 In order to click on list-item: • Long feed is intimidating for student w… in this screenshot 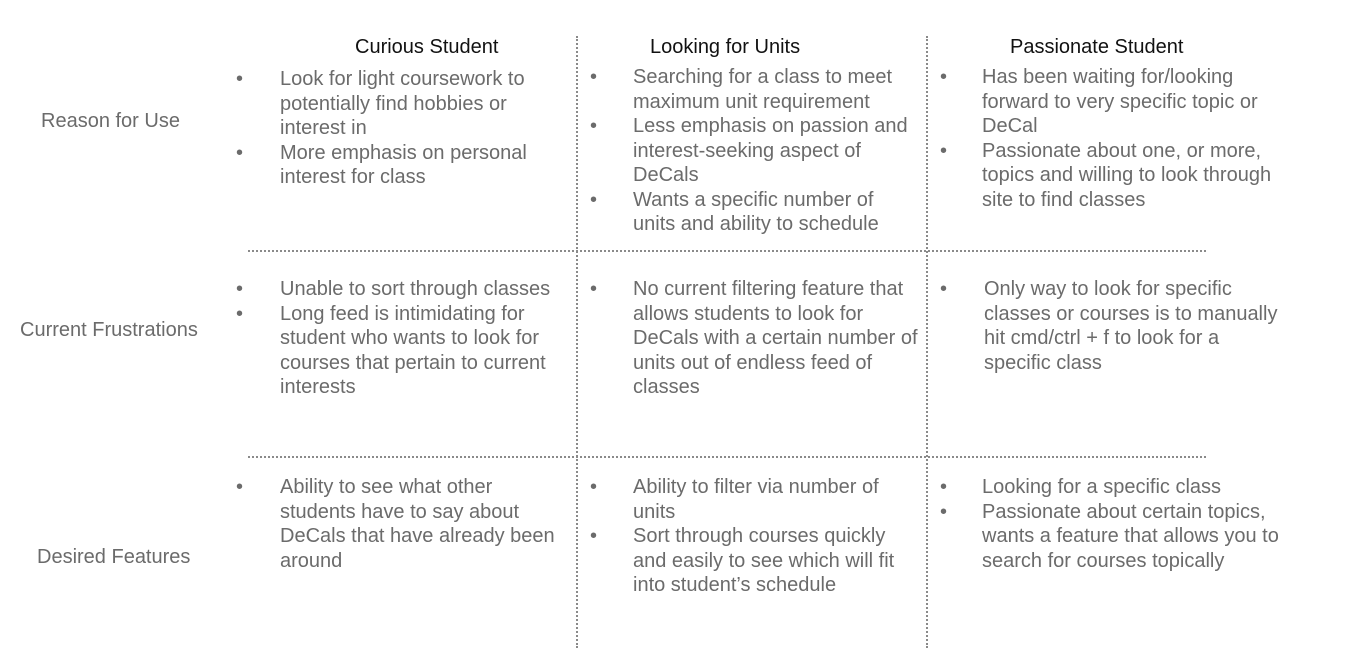, I will do `click(391, 350)`.